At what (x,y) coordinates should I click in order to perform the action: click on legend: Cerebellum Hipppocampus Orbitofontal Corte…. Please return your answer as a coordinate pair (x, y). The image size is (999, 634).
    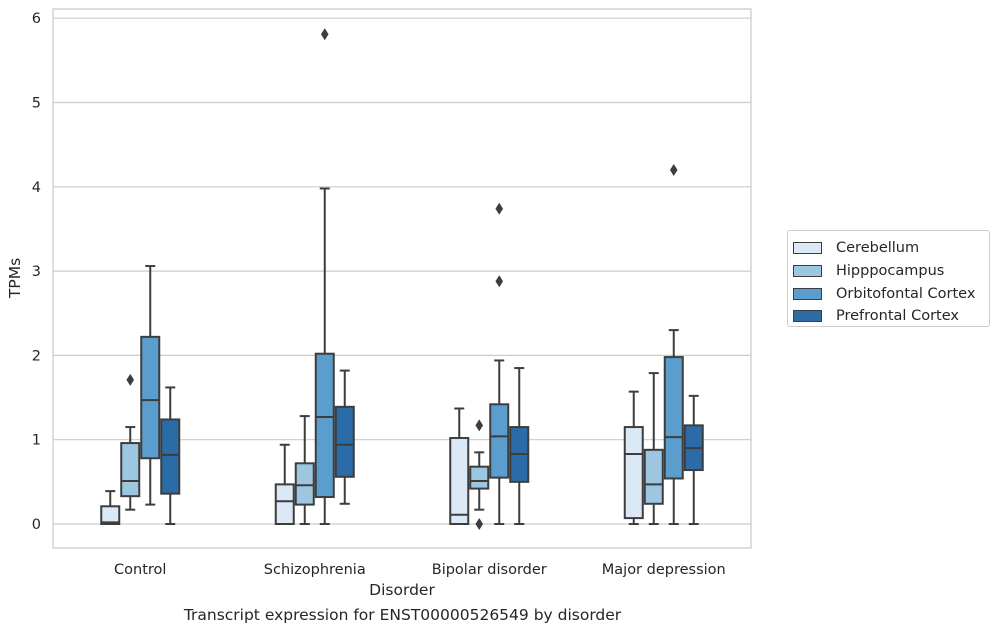
    Looking at the image, I should click on (888, 278).